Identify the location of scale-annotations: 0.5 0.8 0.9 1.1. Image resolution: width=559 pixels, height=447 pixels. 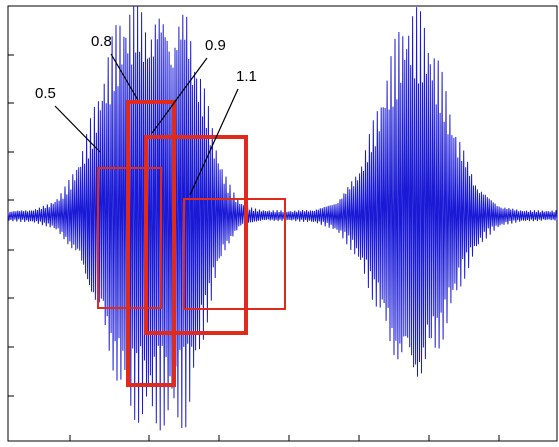
(146, 114).